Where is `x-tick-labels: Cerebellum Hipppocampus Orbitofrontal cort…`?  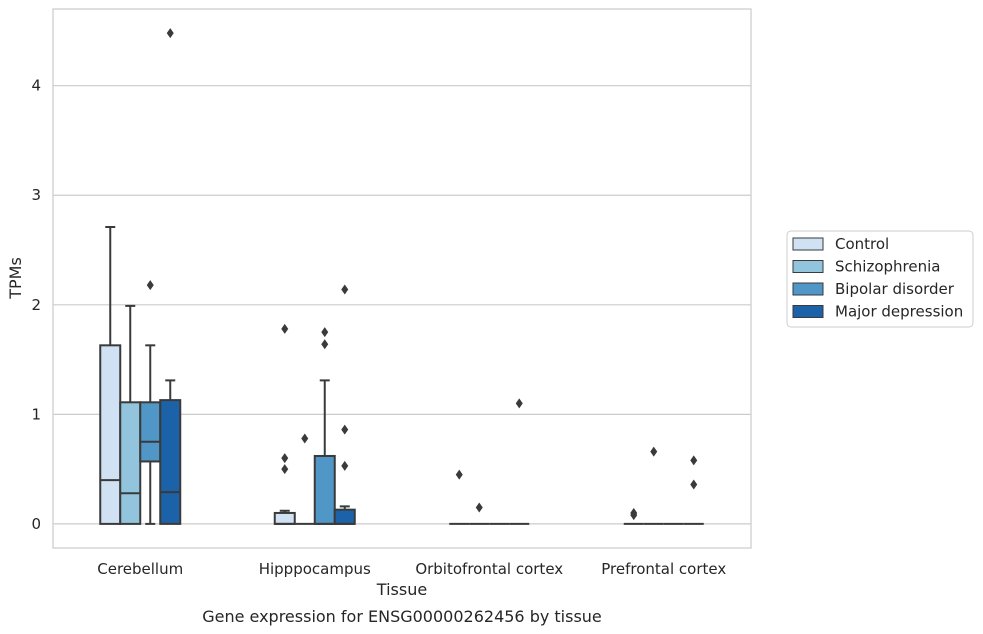 x-tick-labels: Cerebellum Hipppocampus Orbitofrontal cort… is located at coordinates (411, 569).